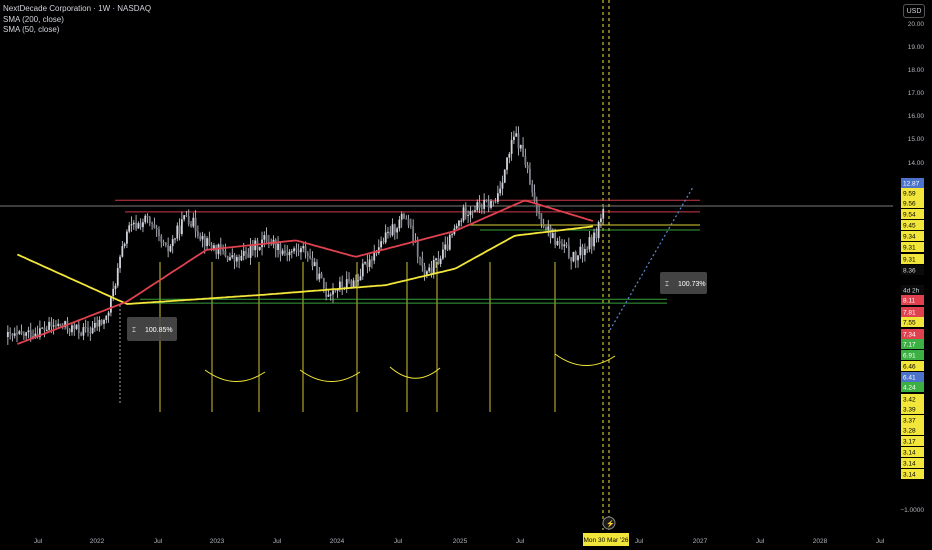 The height and width of the screenshot is (550, 932). What do you see at coordinates (159, 330) in the screenshot?
I see `measure-label-0: 100.85%` at bounding box center [159, 330].